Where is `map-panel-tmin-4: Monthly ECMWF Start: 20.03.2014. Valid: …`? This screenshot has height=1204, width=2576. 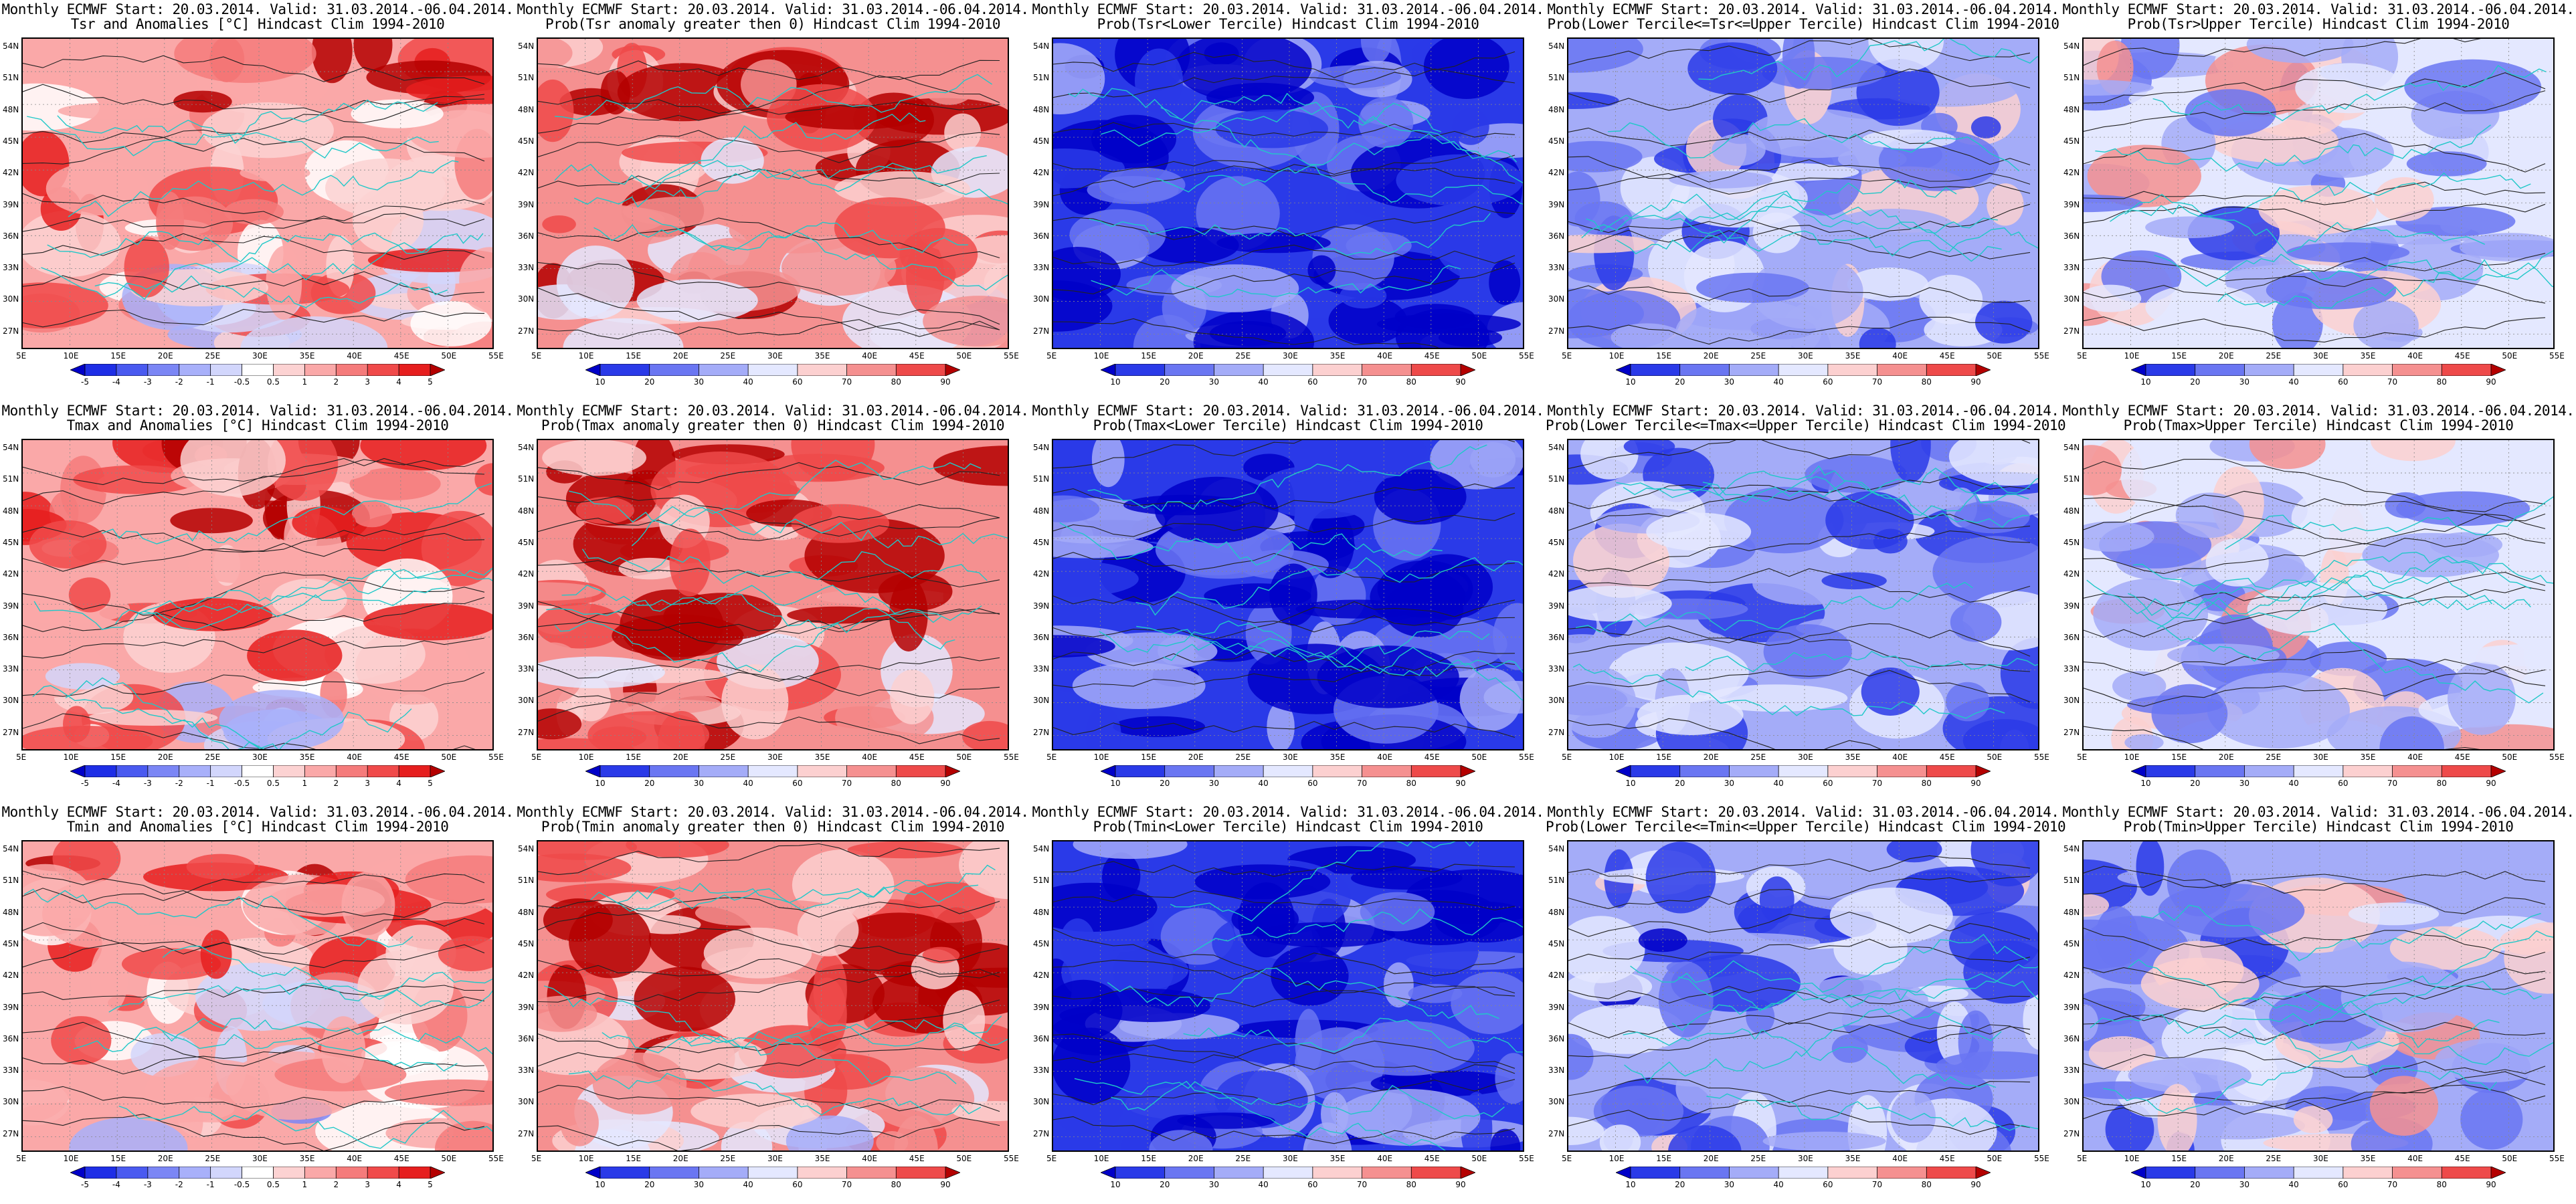 map-panel-tmin-4: Monthly ECMWF Start: 20.03.2014. Valid: … is located at coordinates (1806, 1003).